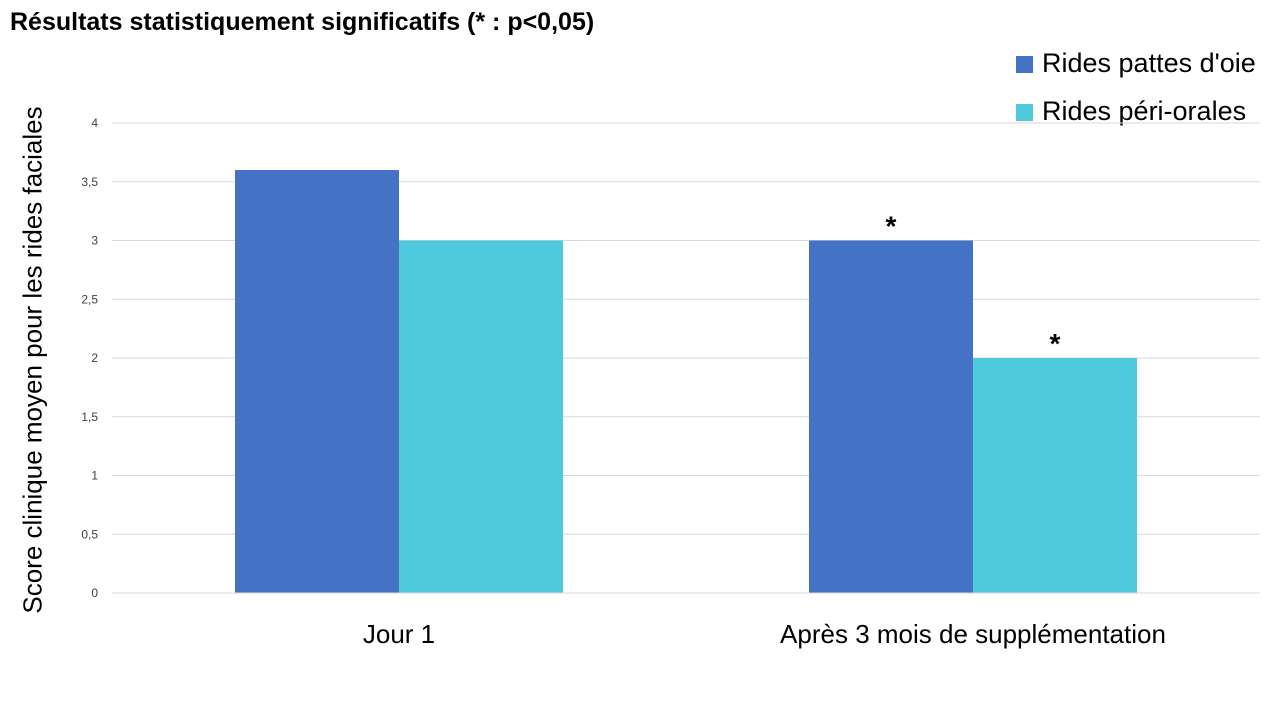  Describe the element at coordinates (94, 241) in the screenshot. I see `y-tick-label: 3` at that location.